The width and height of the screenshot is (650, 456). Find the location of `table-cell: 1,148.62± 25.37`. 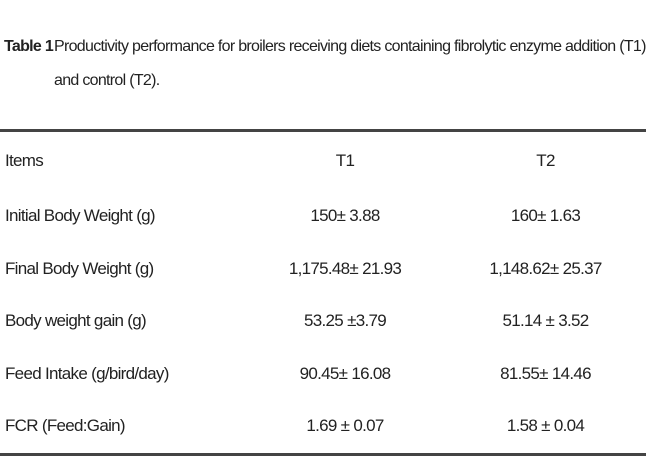

table-cell: 1,148.62± 25.37 is located at coordinates (545, 268).